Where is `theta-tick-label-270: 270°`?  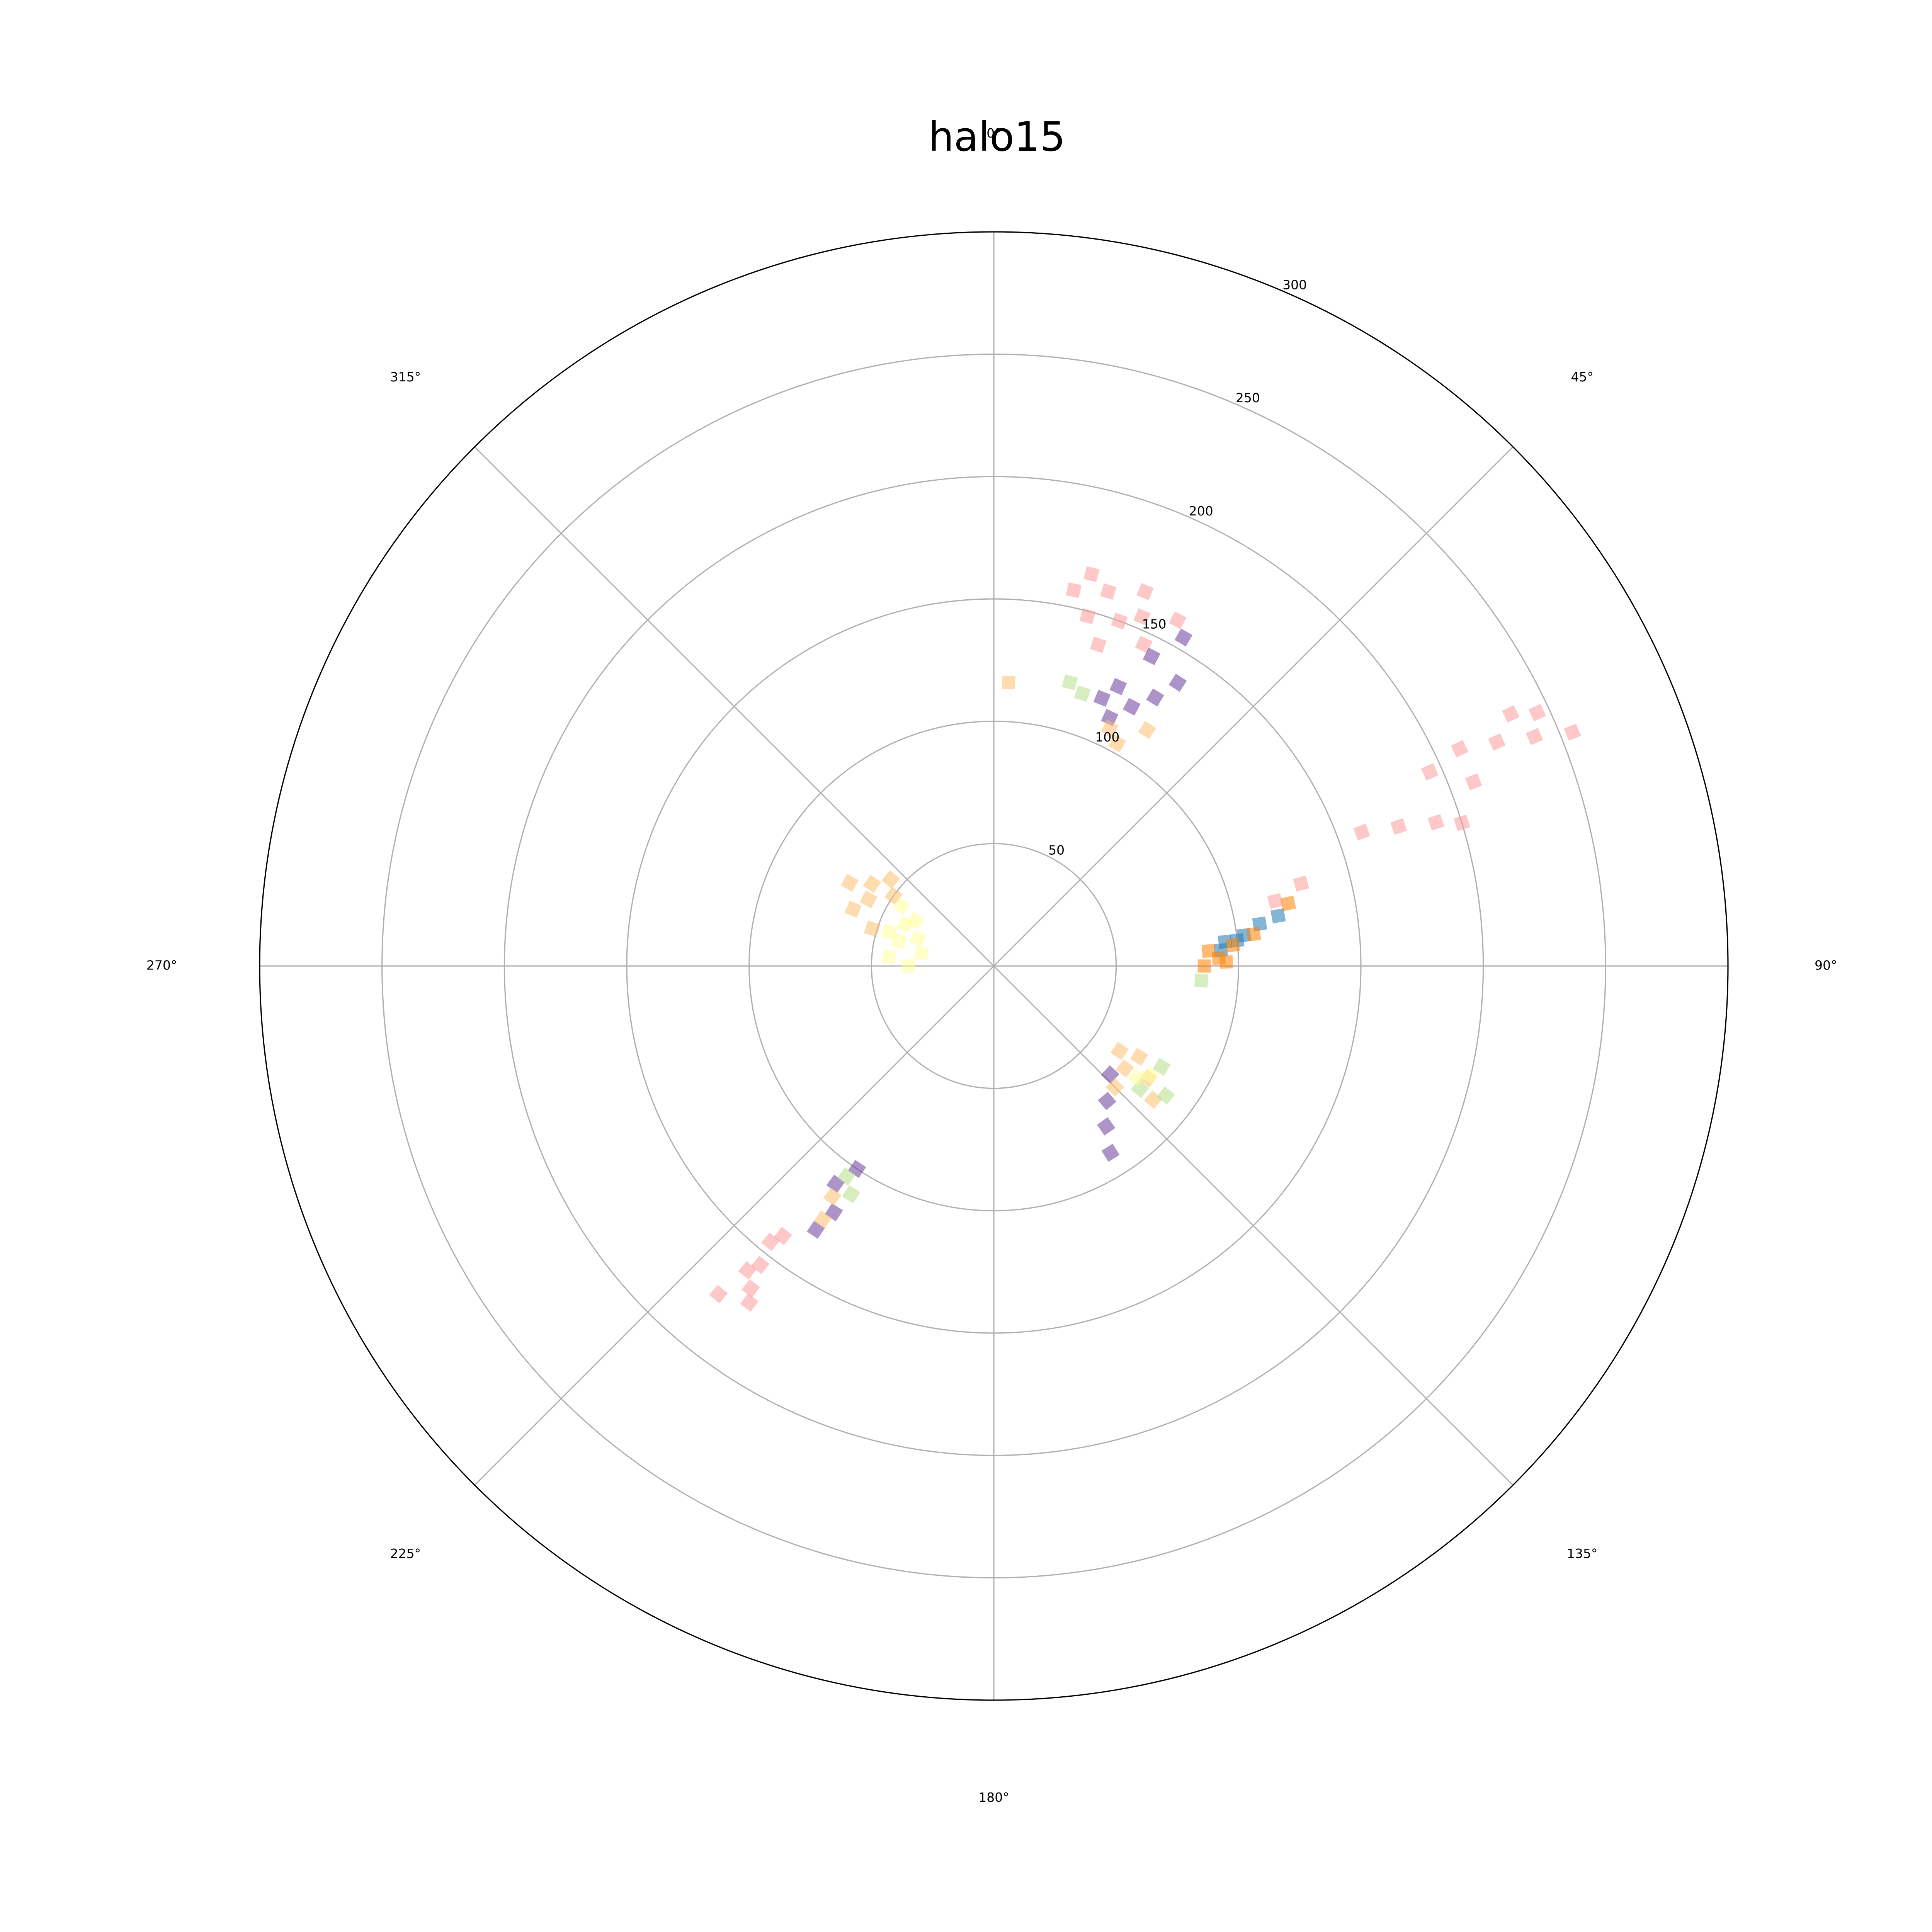 theta-tick-label-270: 270° is located at coordinates (161, 965).